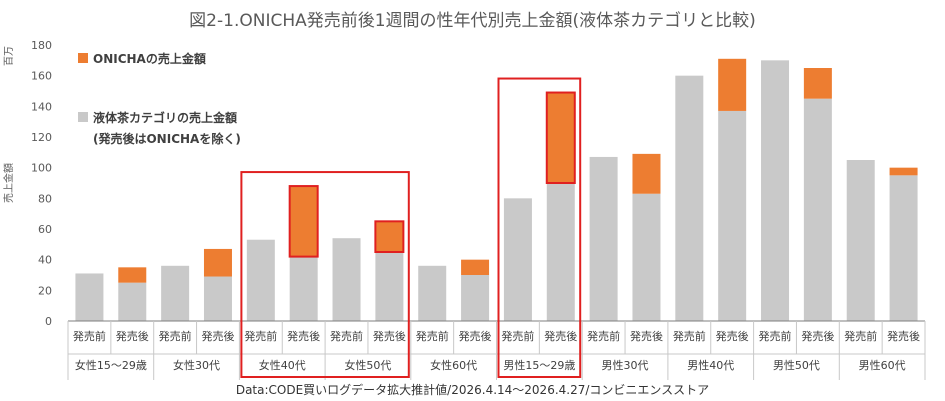 The image size is (945, 401). What do you see at coordinates (45, 198) in the screenshot?
I see `y-tick-label: 80` at bounding box center [45, 198].